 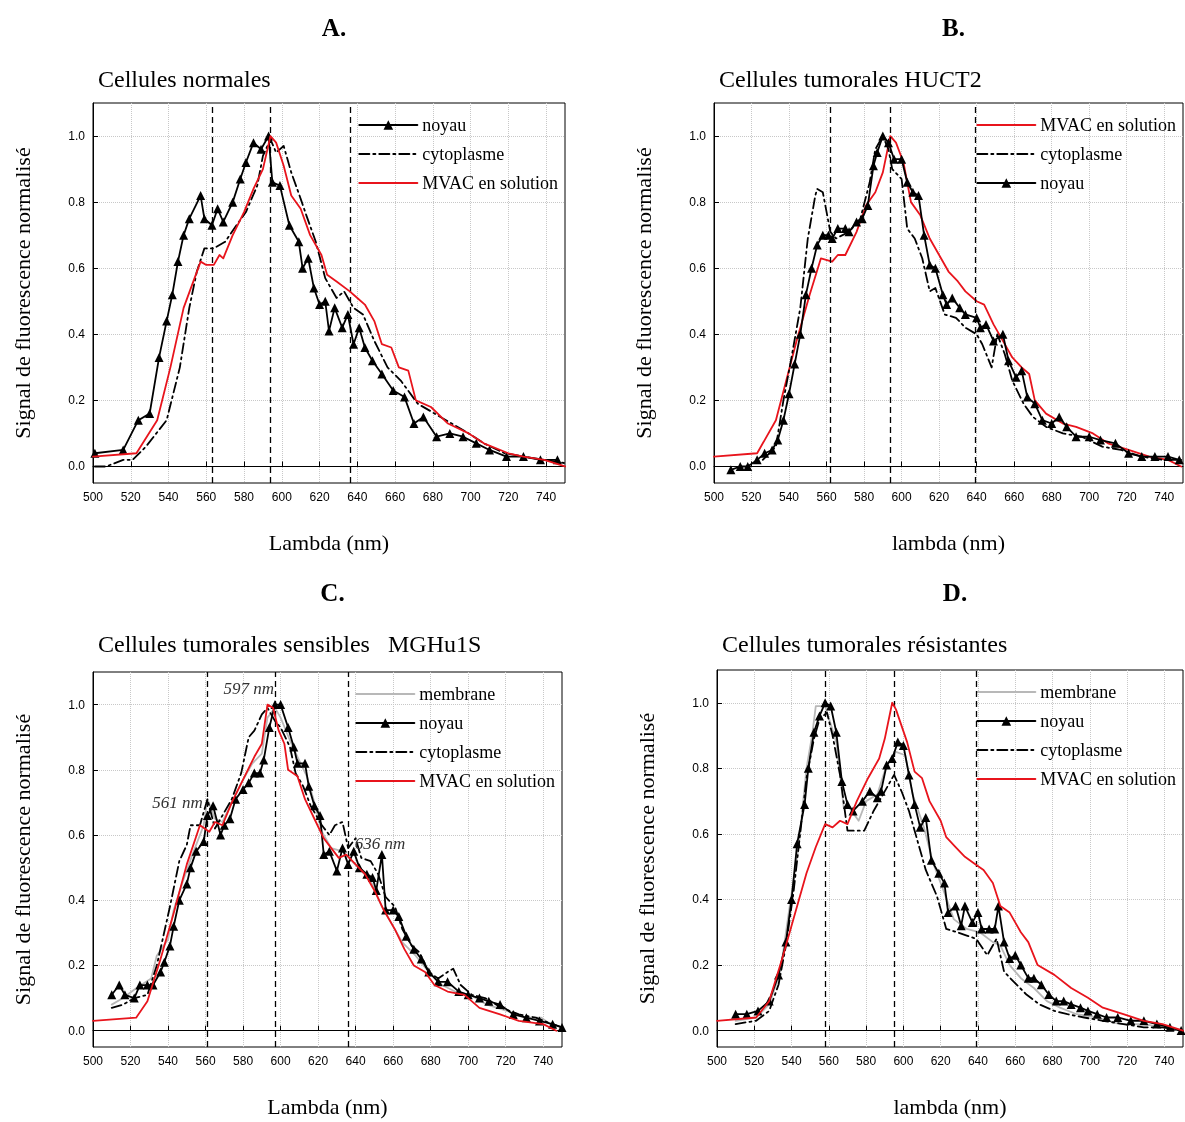 What do you see at coordinates (1127, 497) in the screenshot?
I see `x-tick-label: 720` at bounding box center [1127, 497].